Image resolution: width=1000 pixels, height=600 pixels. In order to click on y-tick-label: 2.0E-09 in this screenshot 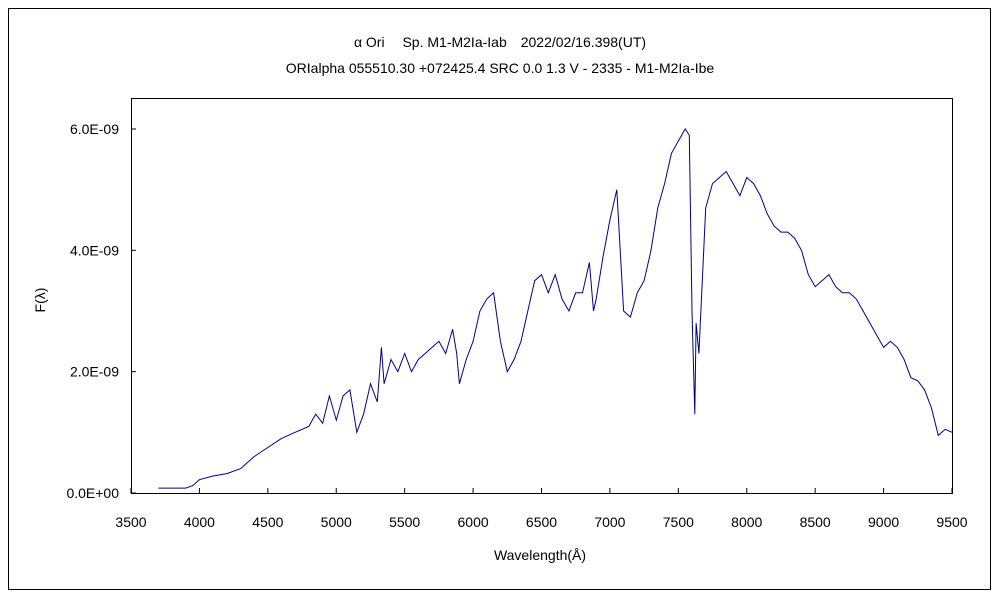, I will do `click(94, 372)`.